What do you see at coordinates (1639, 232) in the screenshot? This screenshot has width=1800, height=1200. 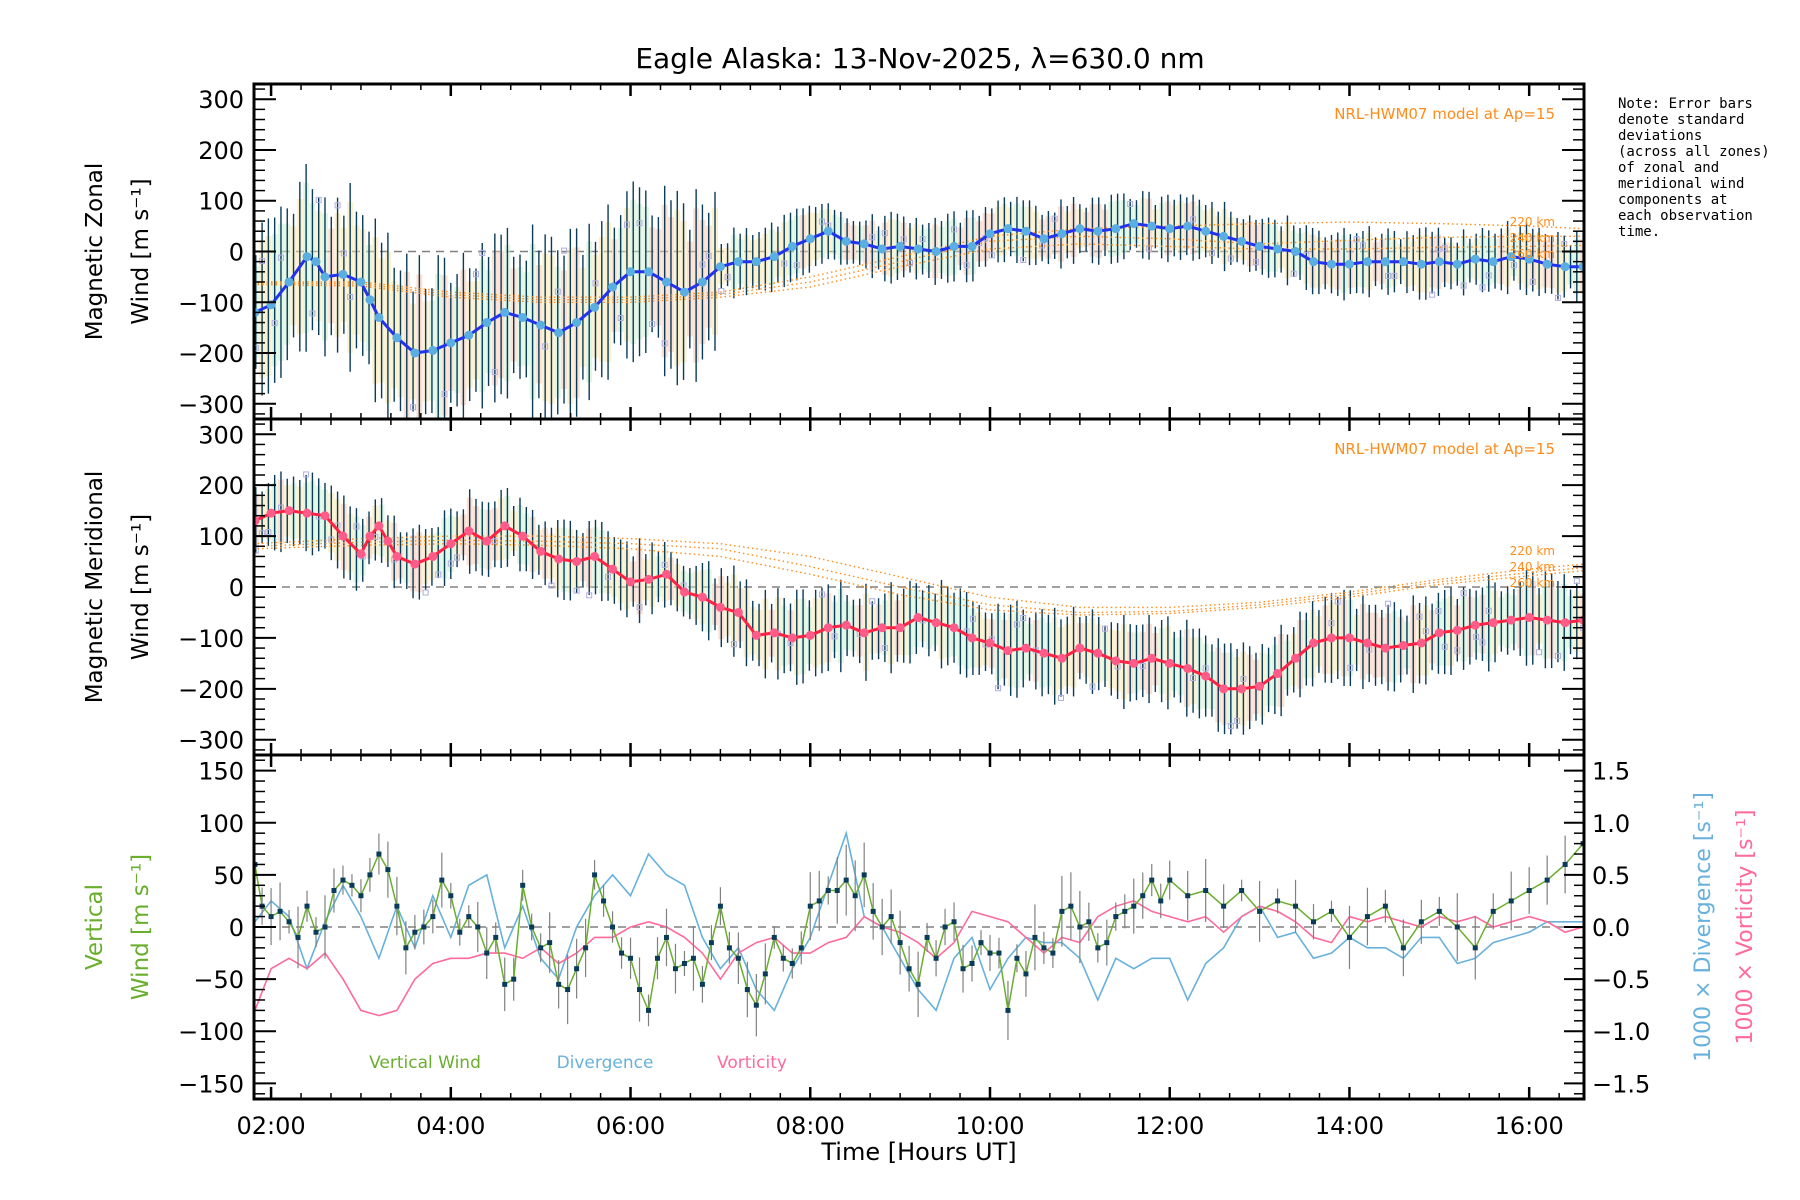 I see `note-line: time.` at bounding box center [1639, 232].